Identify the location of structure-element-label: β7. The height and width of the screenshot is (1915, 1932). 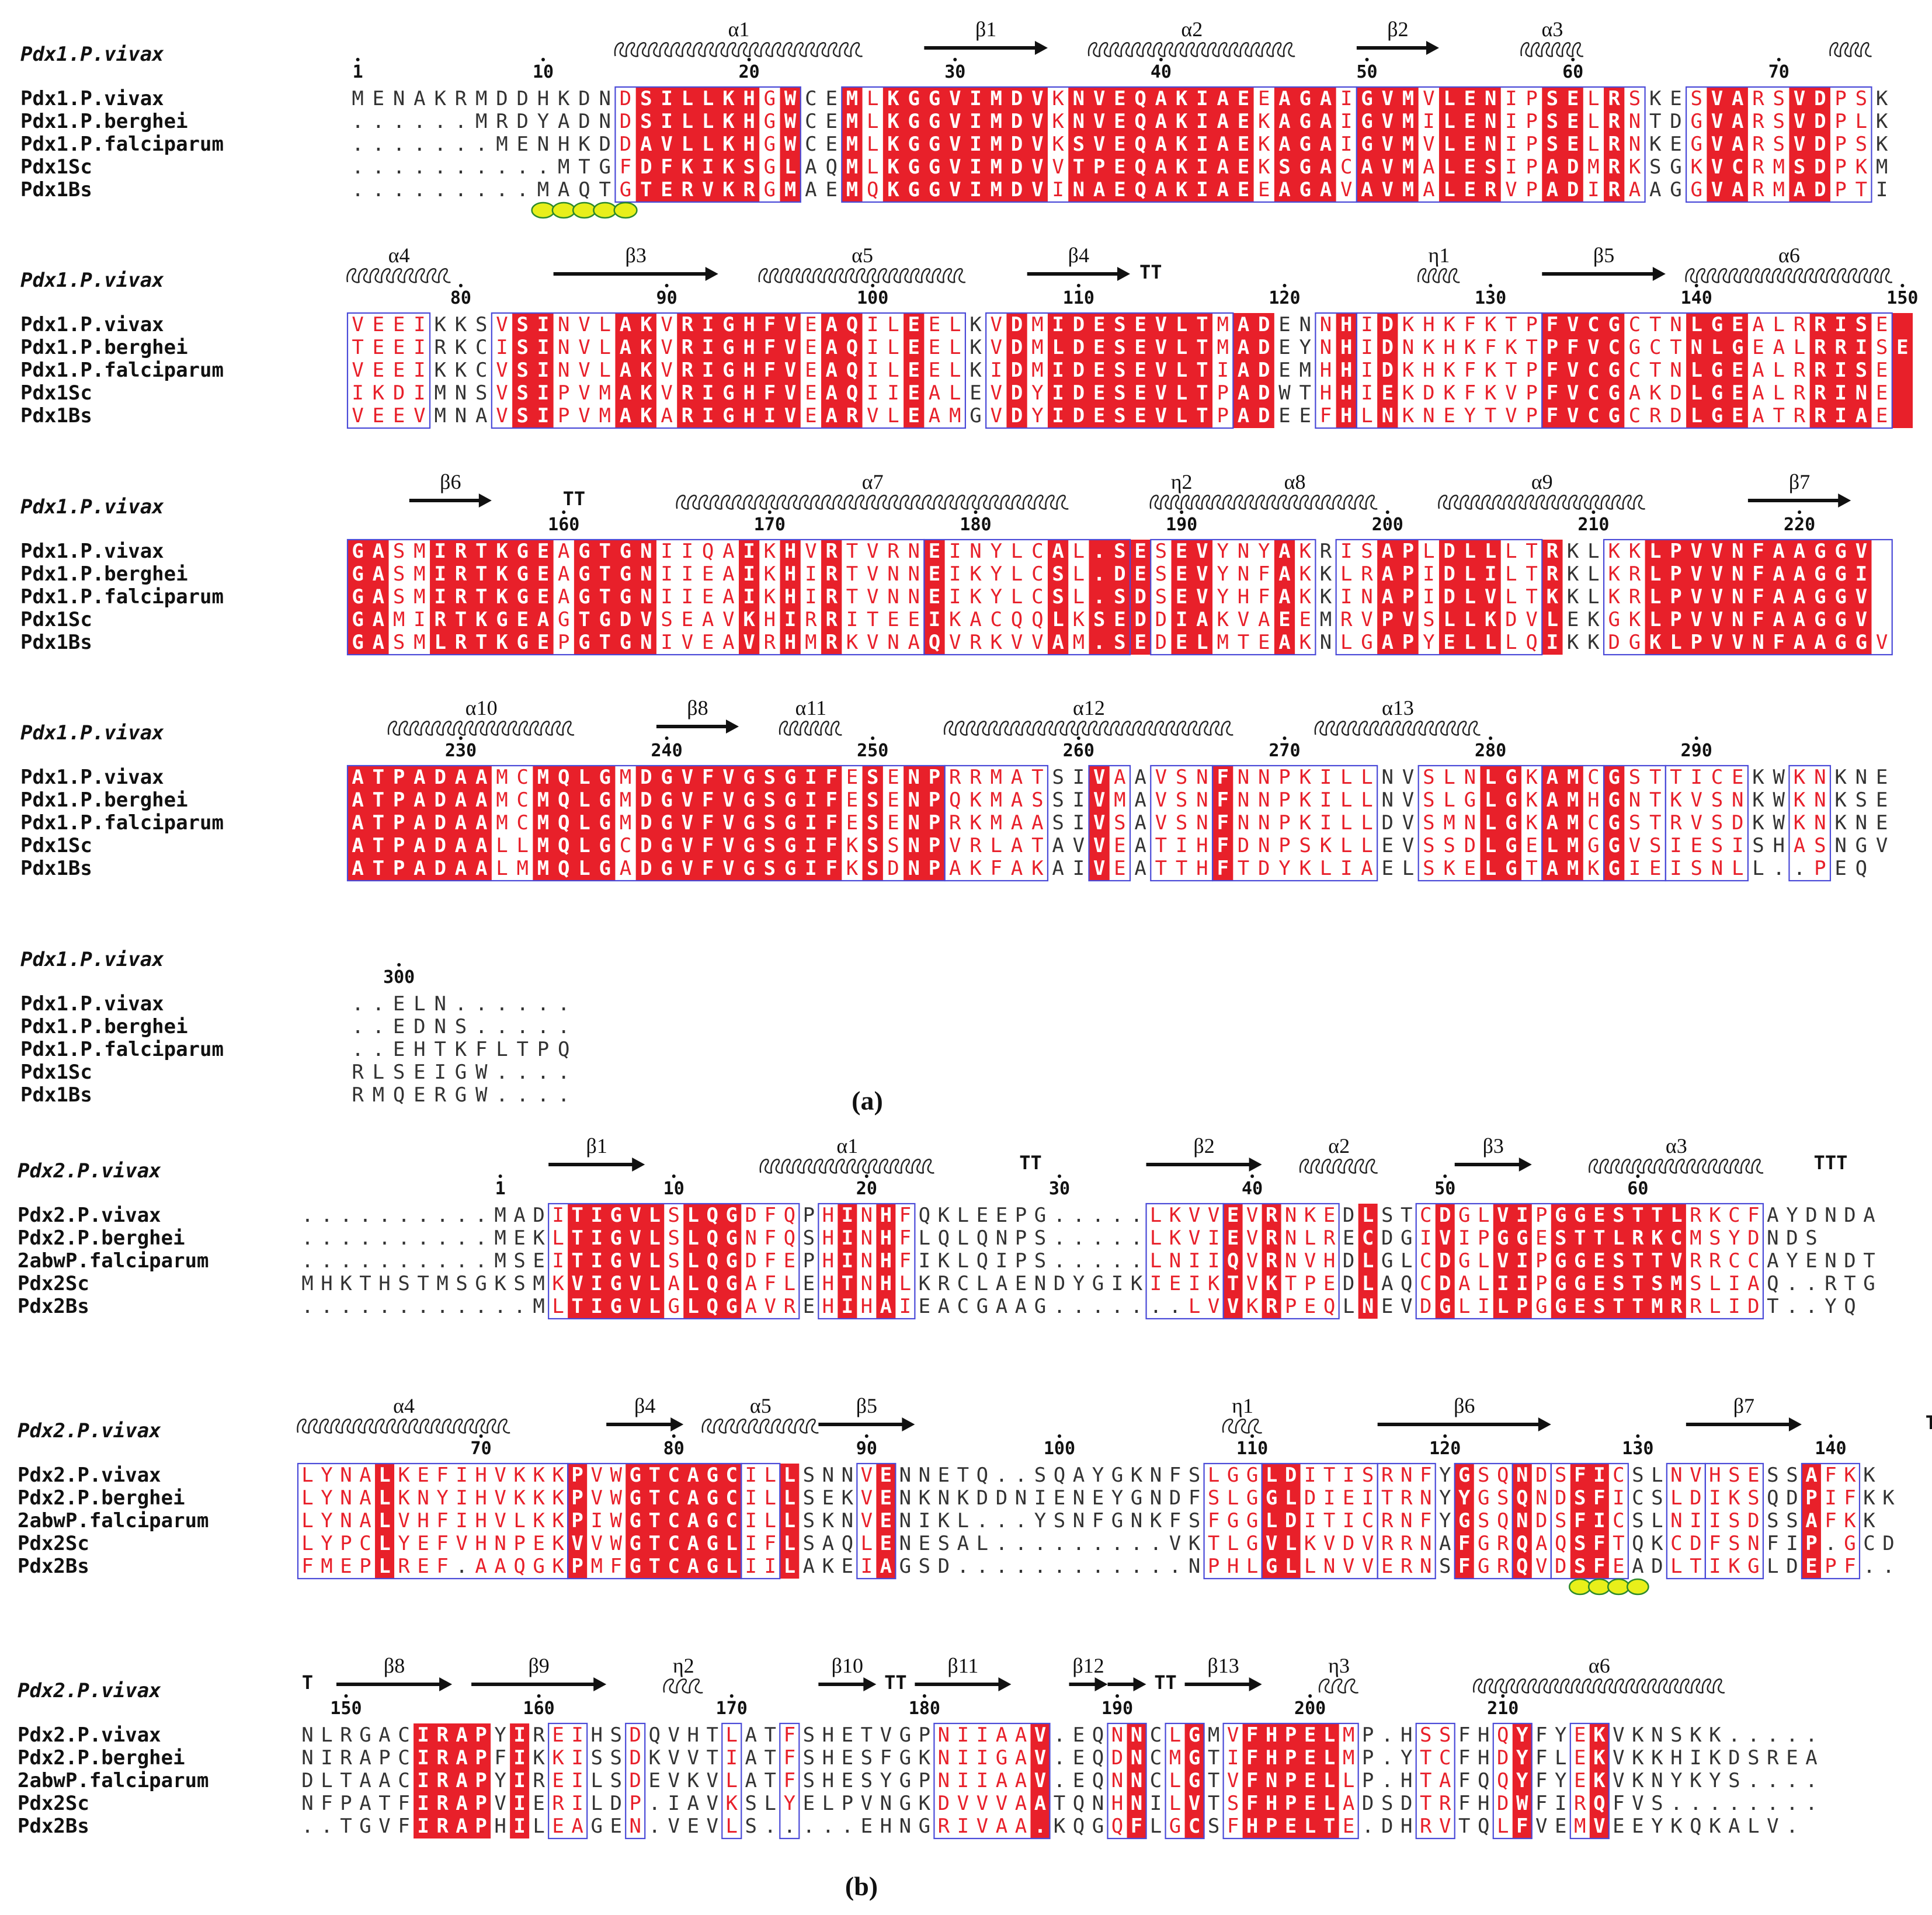
(1743, 1405).